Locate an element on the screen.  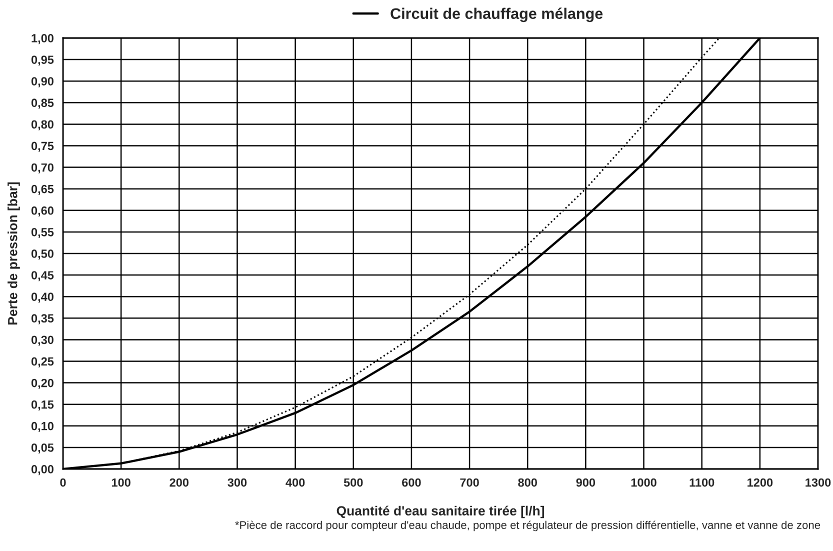
y-tick-label: 0,15 is located at coordinates (42, 405).